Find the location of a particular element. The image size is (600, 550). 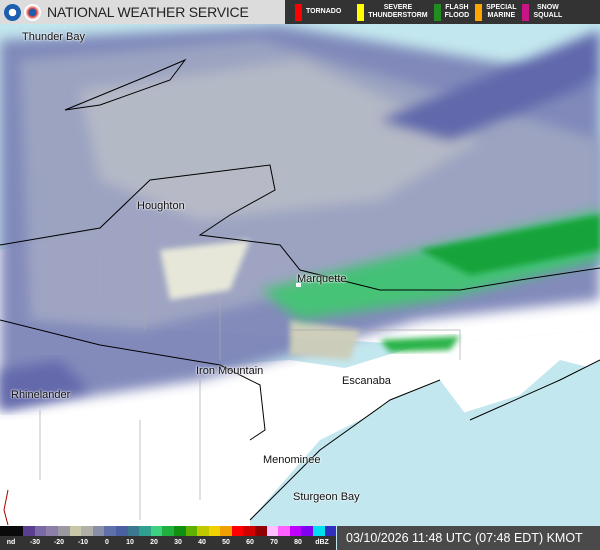

radar-site-marker is located at coordinates (298, 285).